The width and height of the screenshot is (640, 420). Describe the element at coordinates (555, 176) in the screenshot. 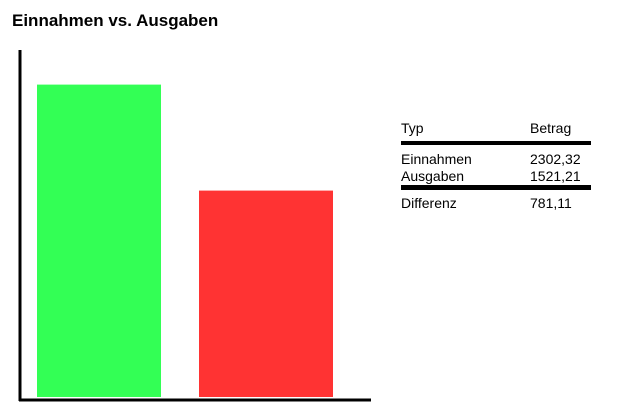

I see `summary-row-amount: 1521,21` at that location.